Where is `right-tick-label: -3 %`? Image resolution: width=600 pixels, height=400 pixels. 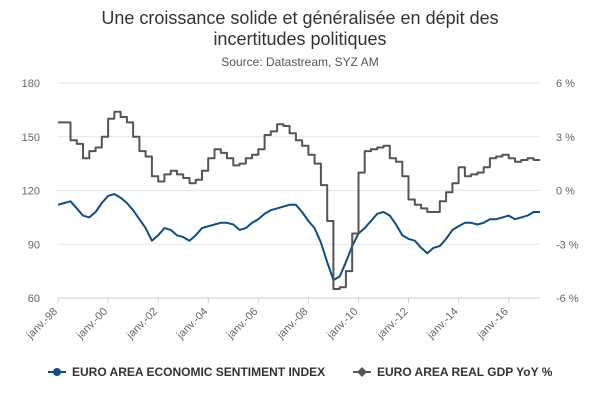
right-tick-label: -3 % is located at coordinates (567, 245).